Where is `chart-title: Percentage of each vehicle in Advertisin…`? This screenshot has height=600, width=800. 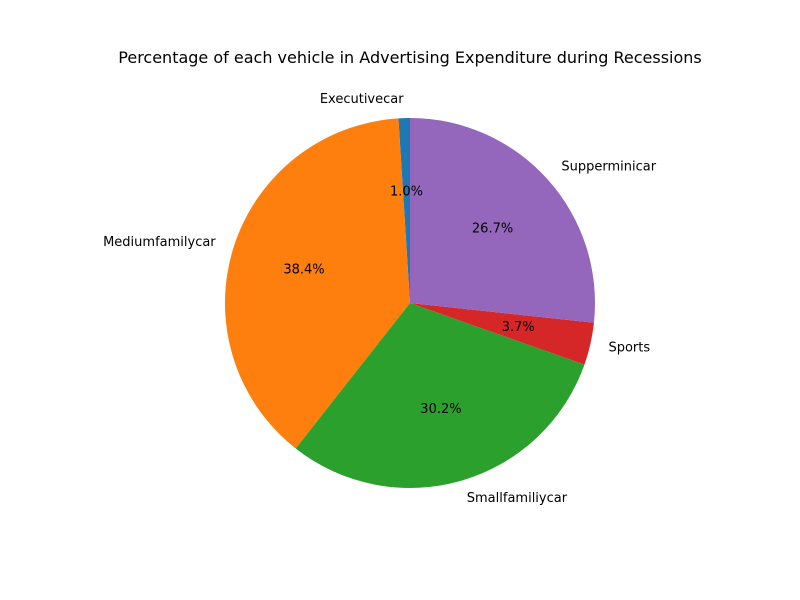 chart-title: Percentage of each vehicle in Advertisin… is located at coordinates (409, 57).